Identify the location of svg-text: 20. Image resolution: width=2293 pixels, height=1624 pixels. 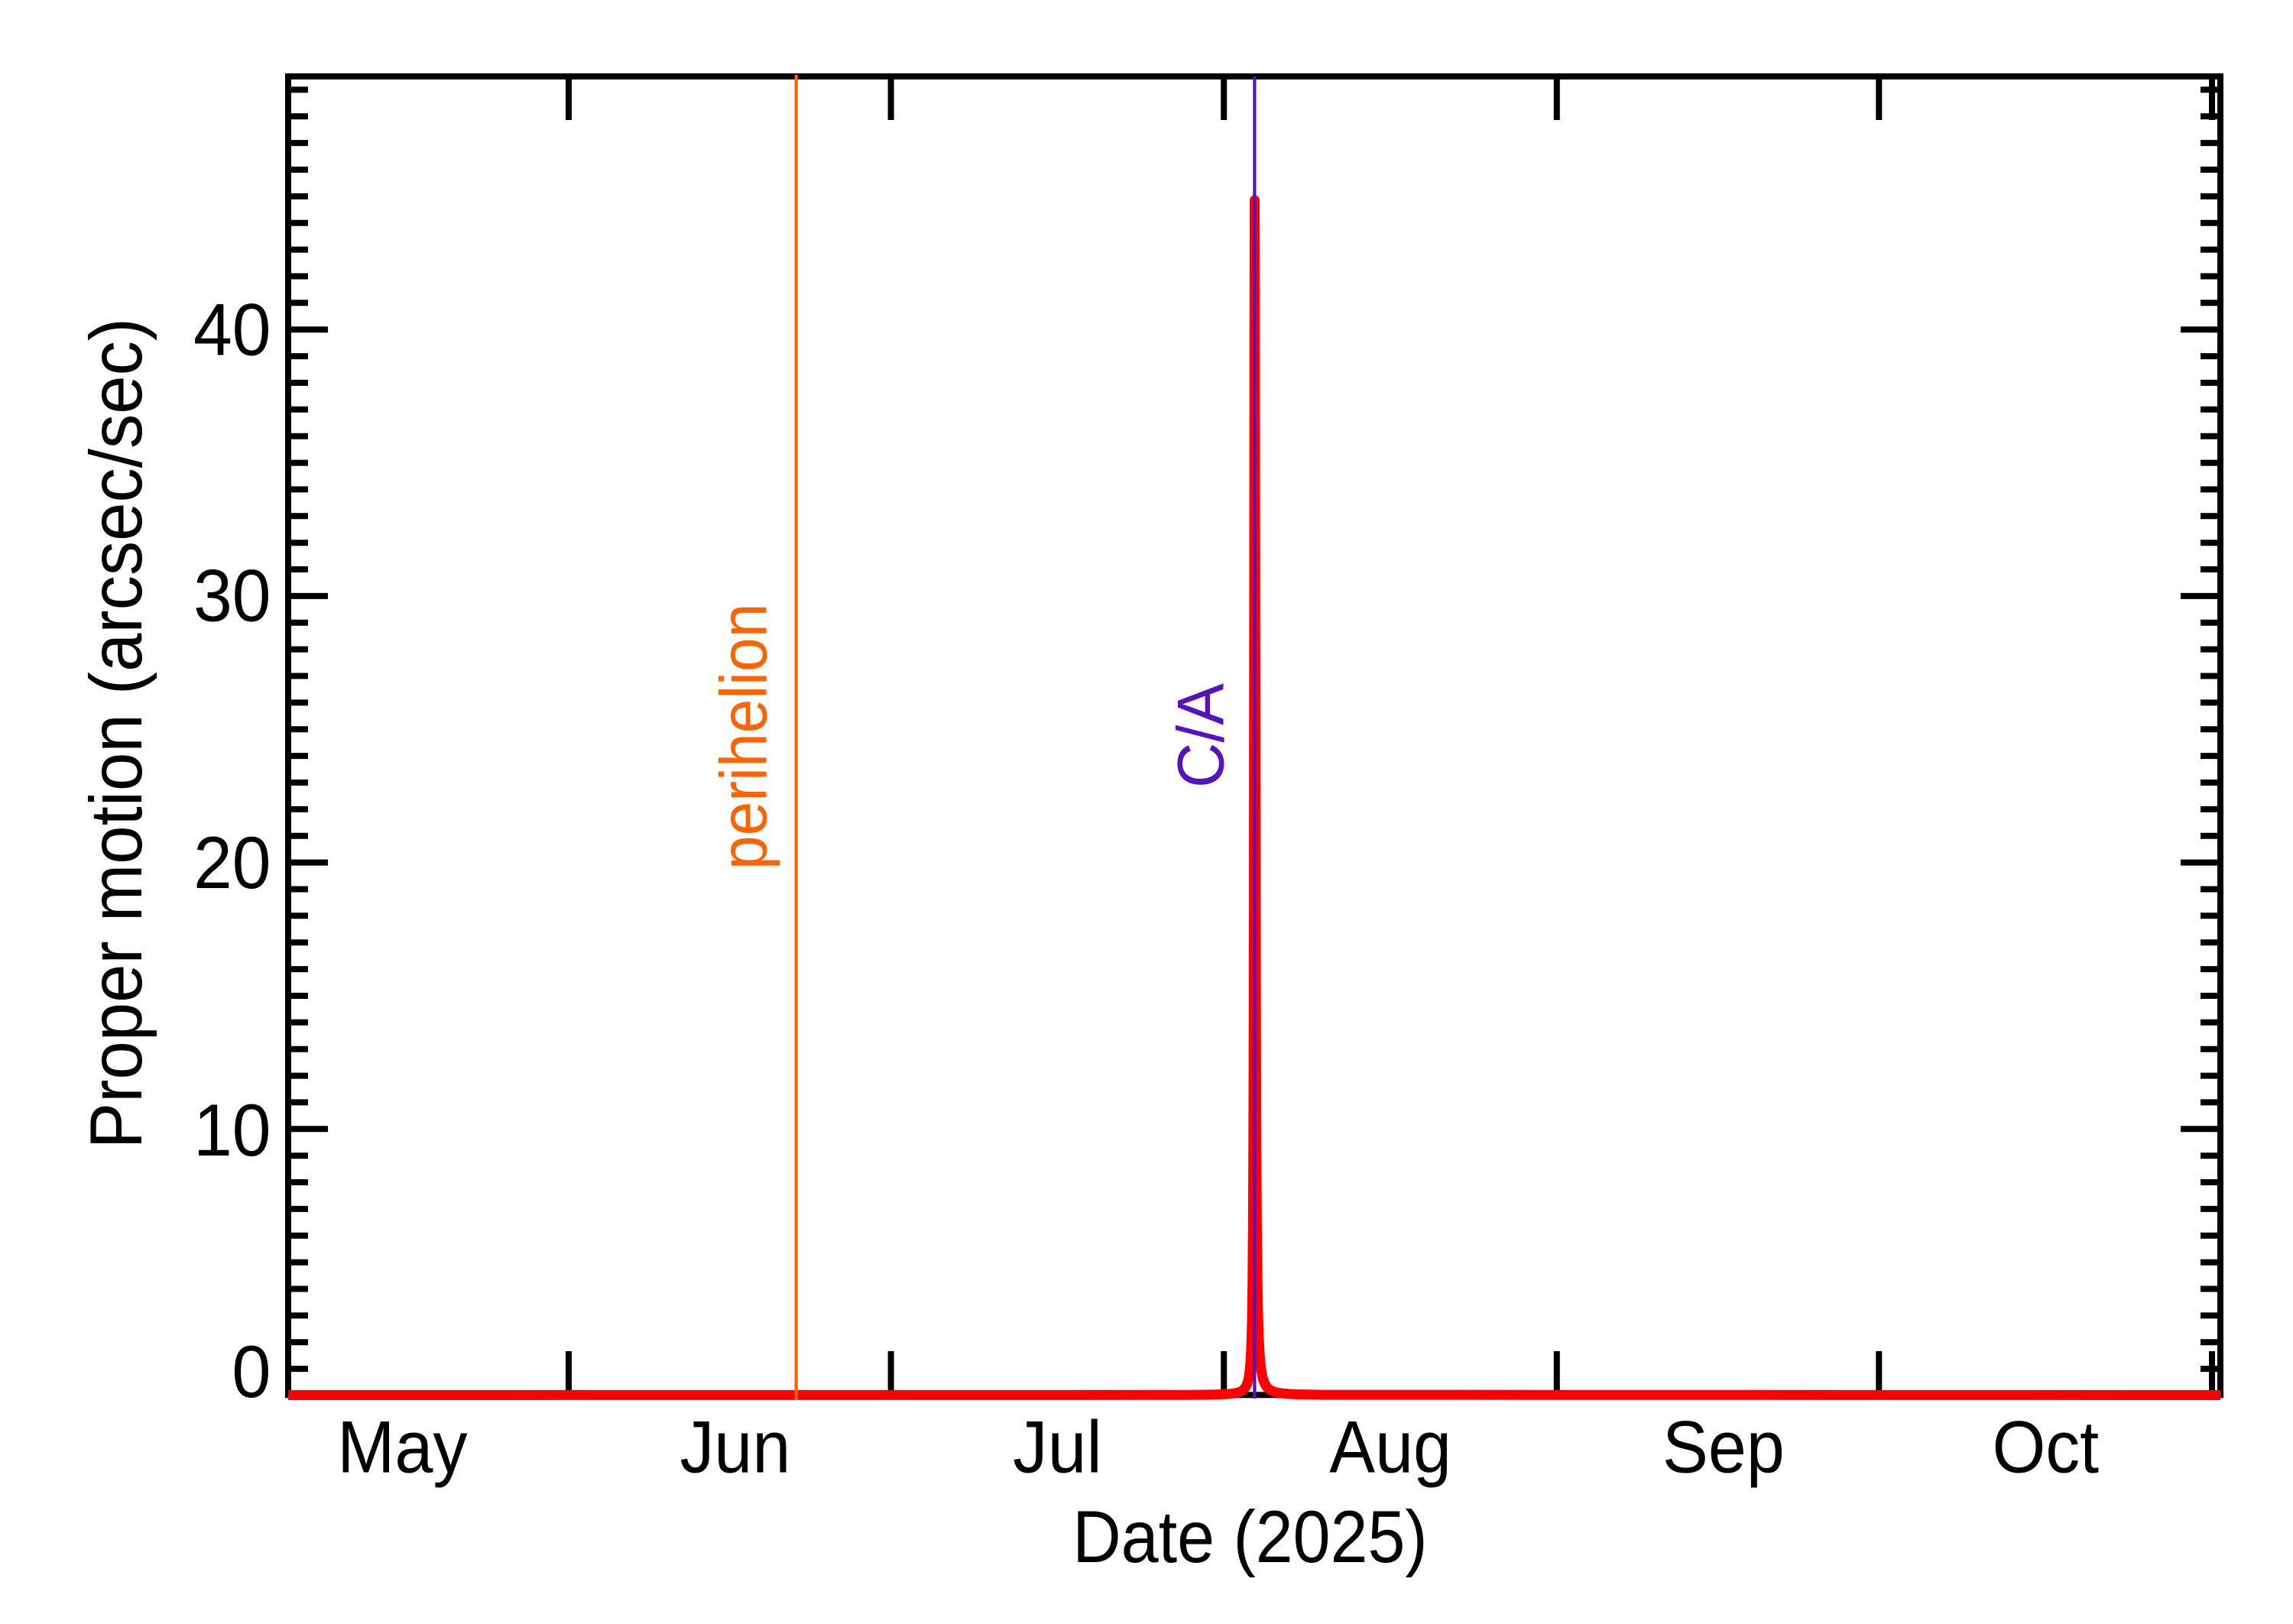
(232, 863).